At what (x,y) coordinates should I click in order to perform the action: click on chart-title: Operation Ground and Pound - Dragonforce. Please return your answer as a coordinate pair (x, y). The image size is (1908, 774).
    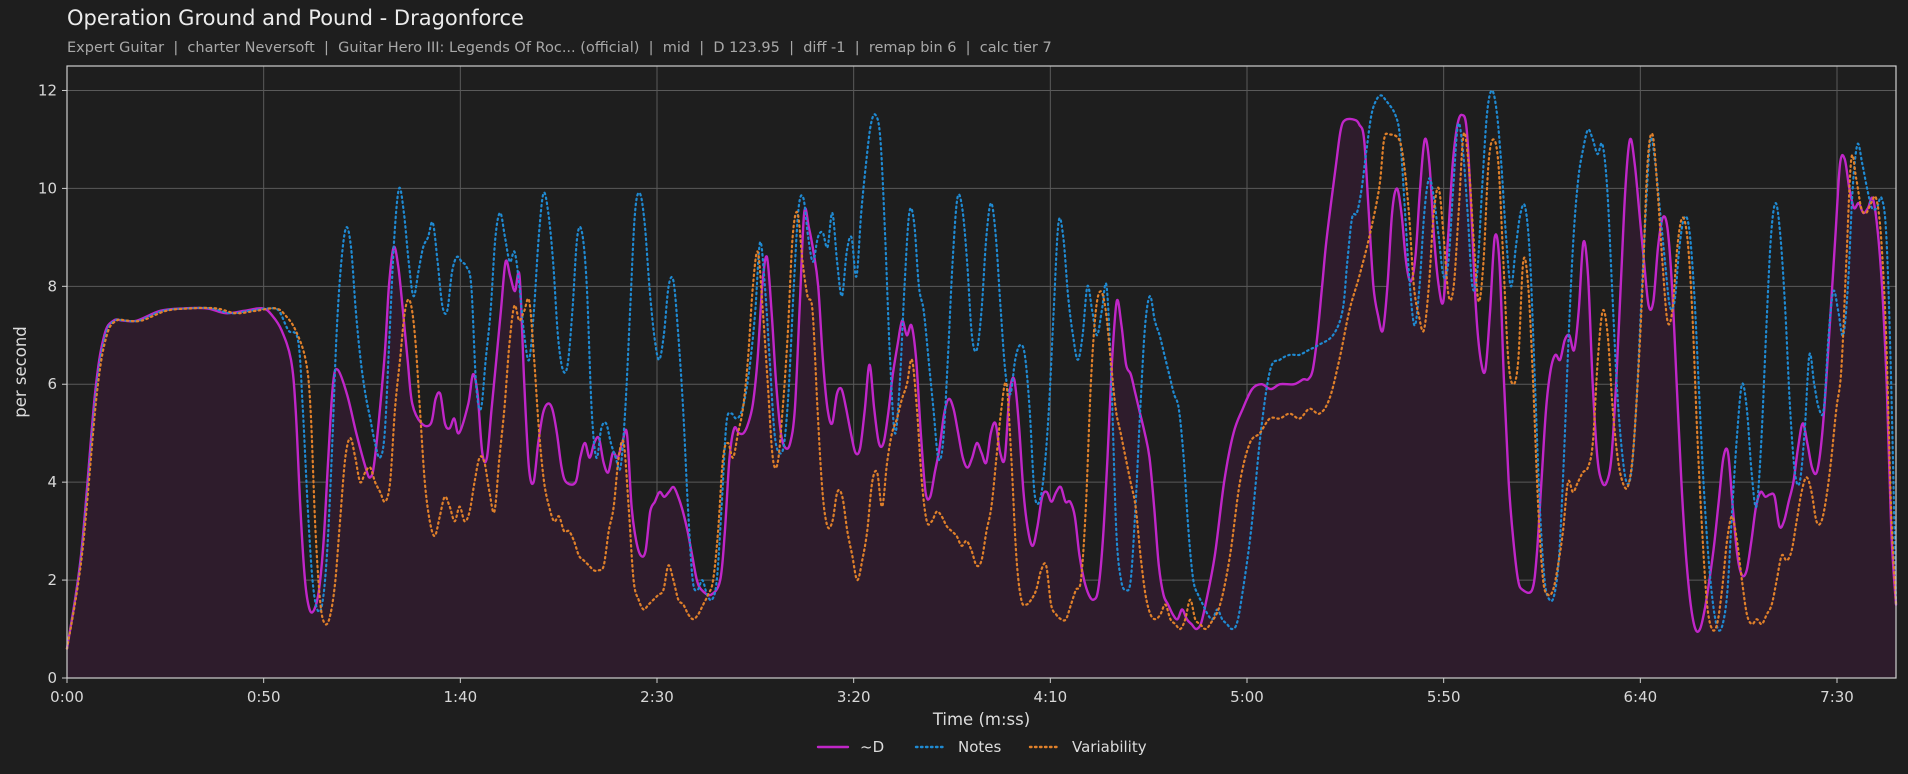
    Looking at the image, I should click on (295, 18).